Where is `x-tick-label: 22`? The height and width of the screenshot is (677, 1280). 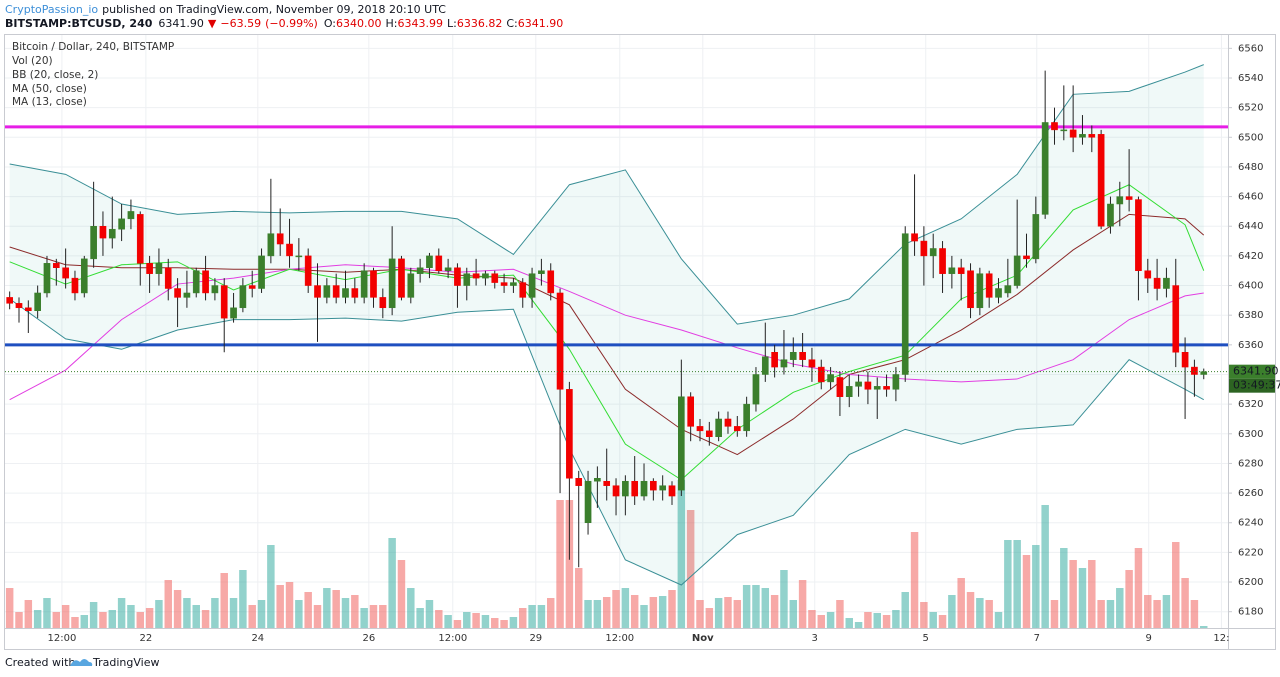
x-tick-label: 22 is located at coordinates (145, 638).